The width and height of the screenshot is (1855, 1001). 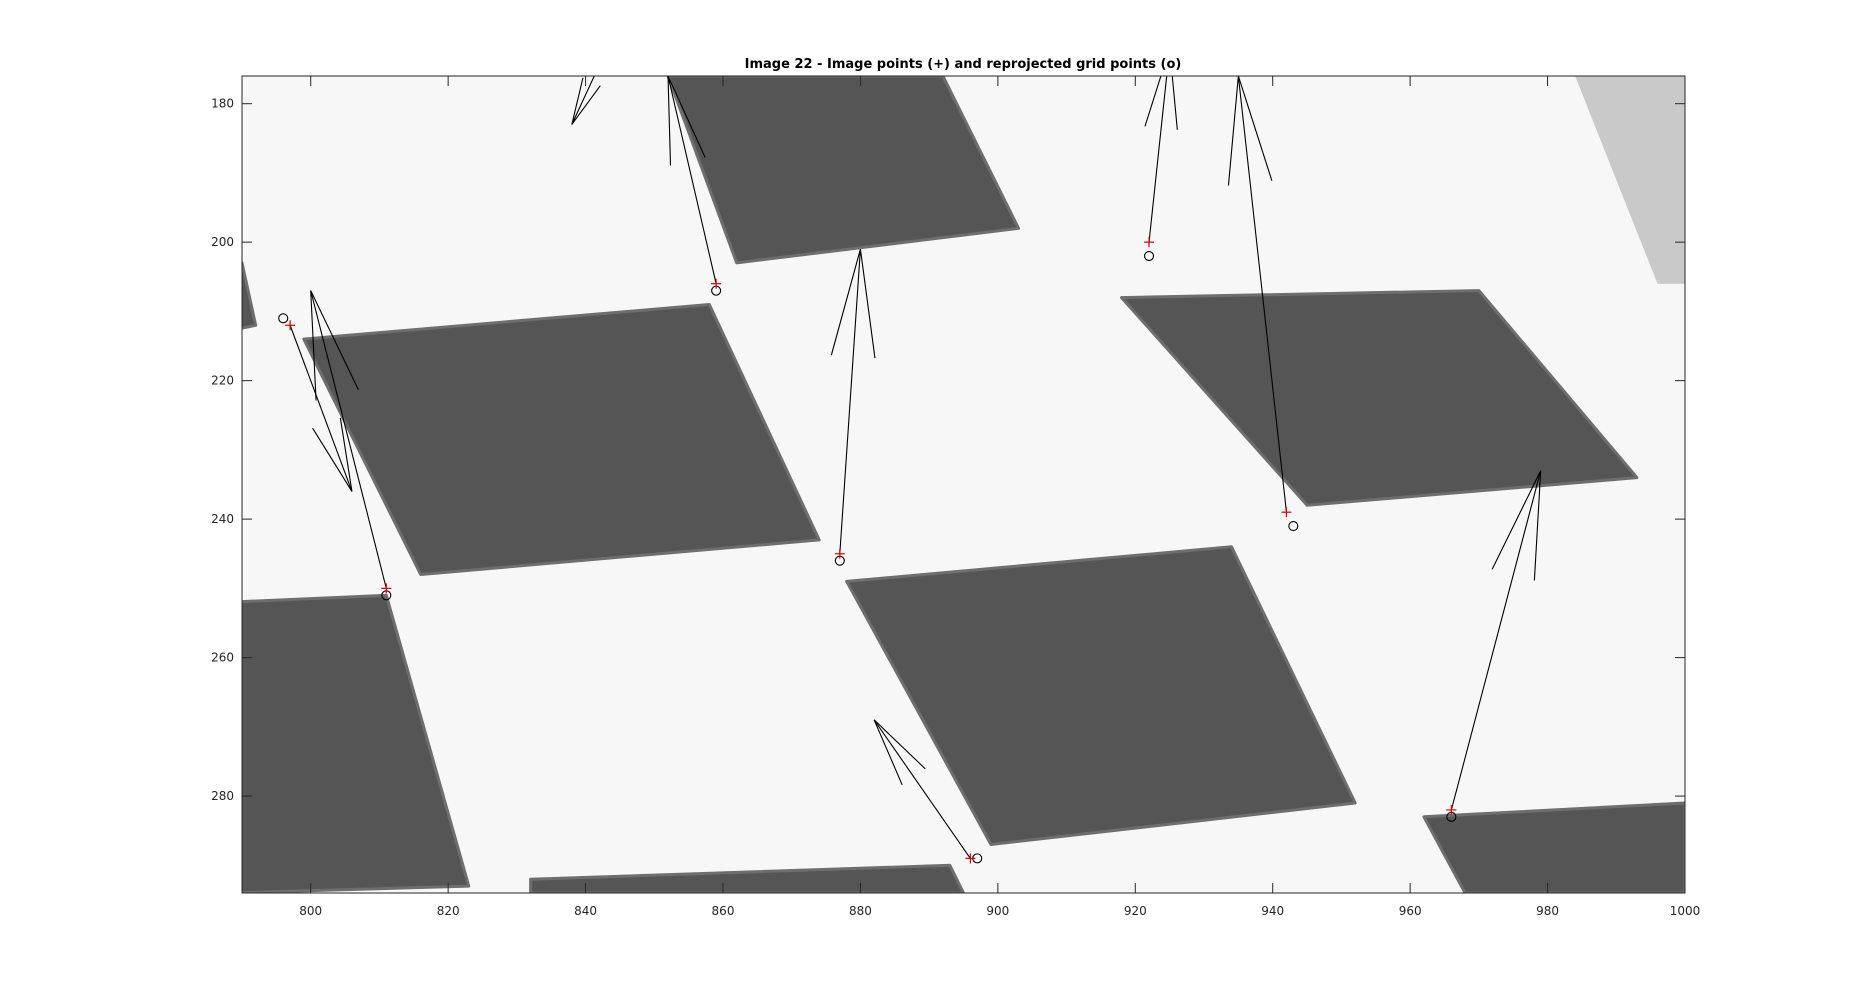 What do you see at coordinates (448, 911) in the screenshot?
I see `x-tick-label: 820` at bounding box center [448, 911].